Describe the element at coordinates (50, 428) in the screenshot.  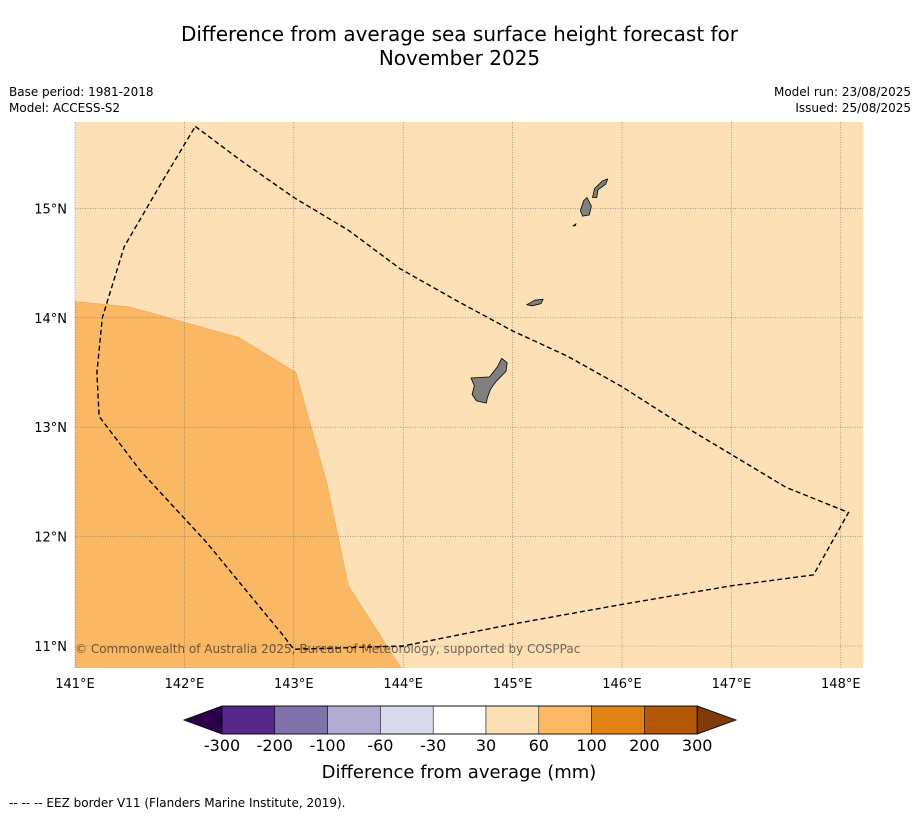
I see `y-tick-label: 13°N` at that location.